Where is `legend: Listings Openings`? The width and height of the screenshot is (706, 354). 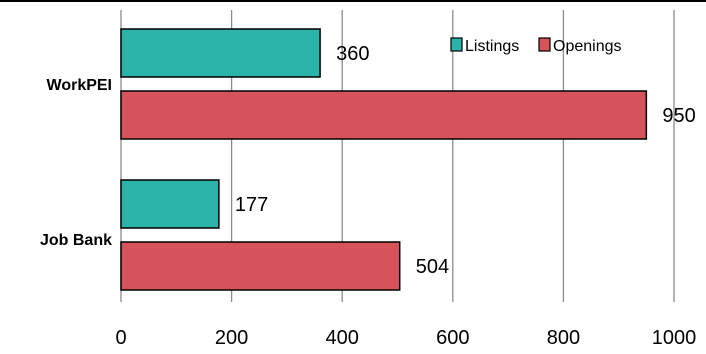
legend: Listings Openings is located at coordinates (536, 46).